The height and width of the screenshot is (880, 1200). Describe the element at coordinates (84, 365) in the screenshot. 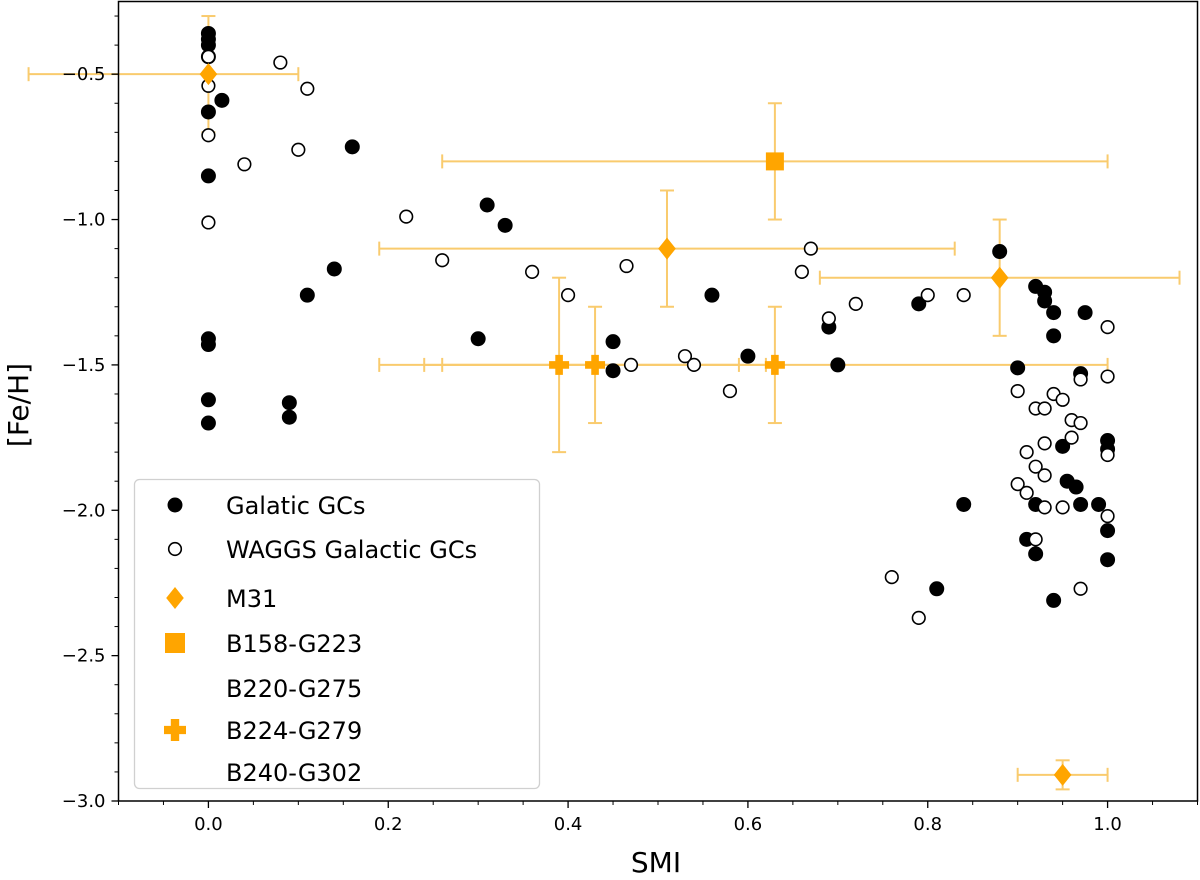

I see `y-tick-label: −1.5` at that location.